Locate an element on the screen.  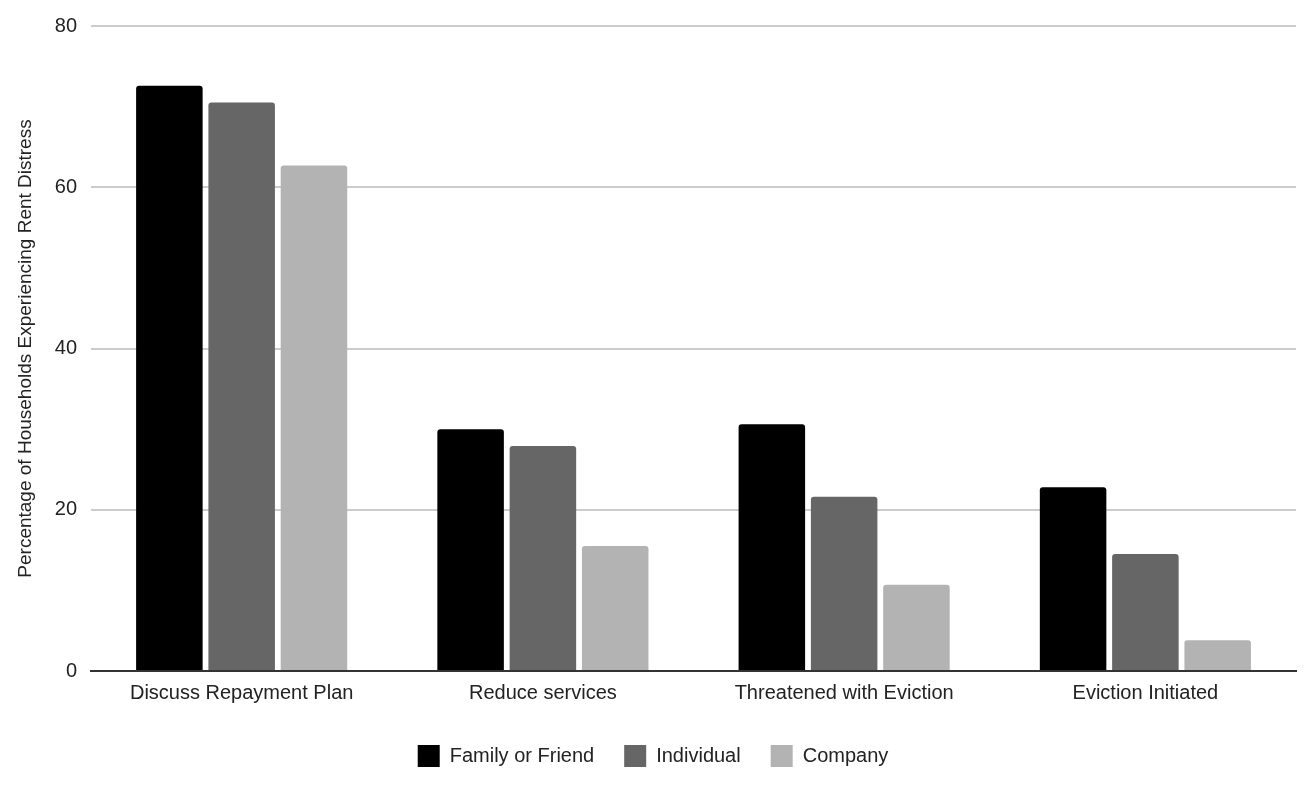
x-tick-label: Reduce services is located at coordinates (542, 691).